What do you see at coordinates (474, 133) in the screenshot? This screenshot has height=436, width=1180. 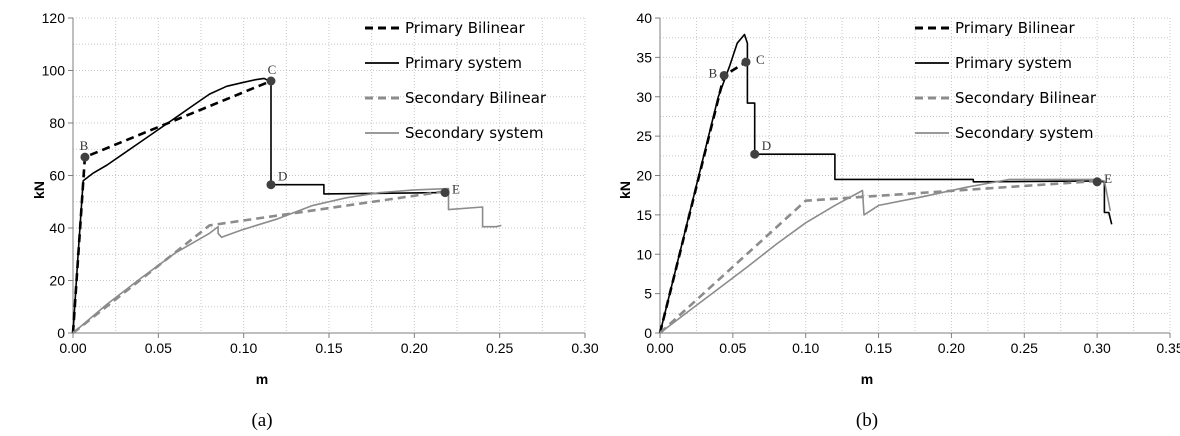 I see `legend-label-a: Secondary system` at bounding box center [474, 133].